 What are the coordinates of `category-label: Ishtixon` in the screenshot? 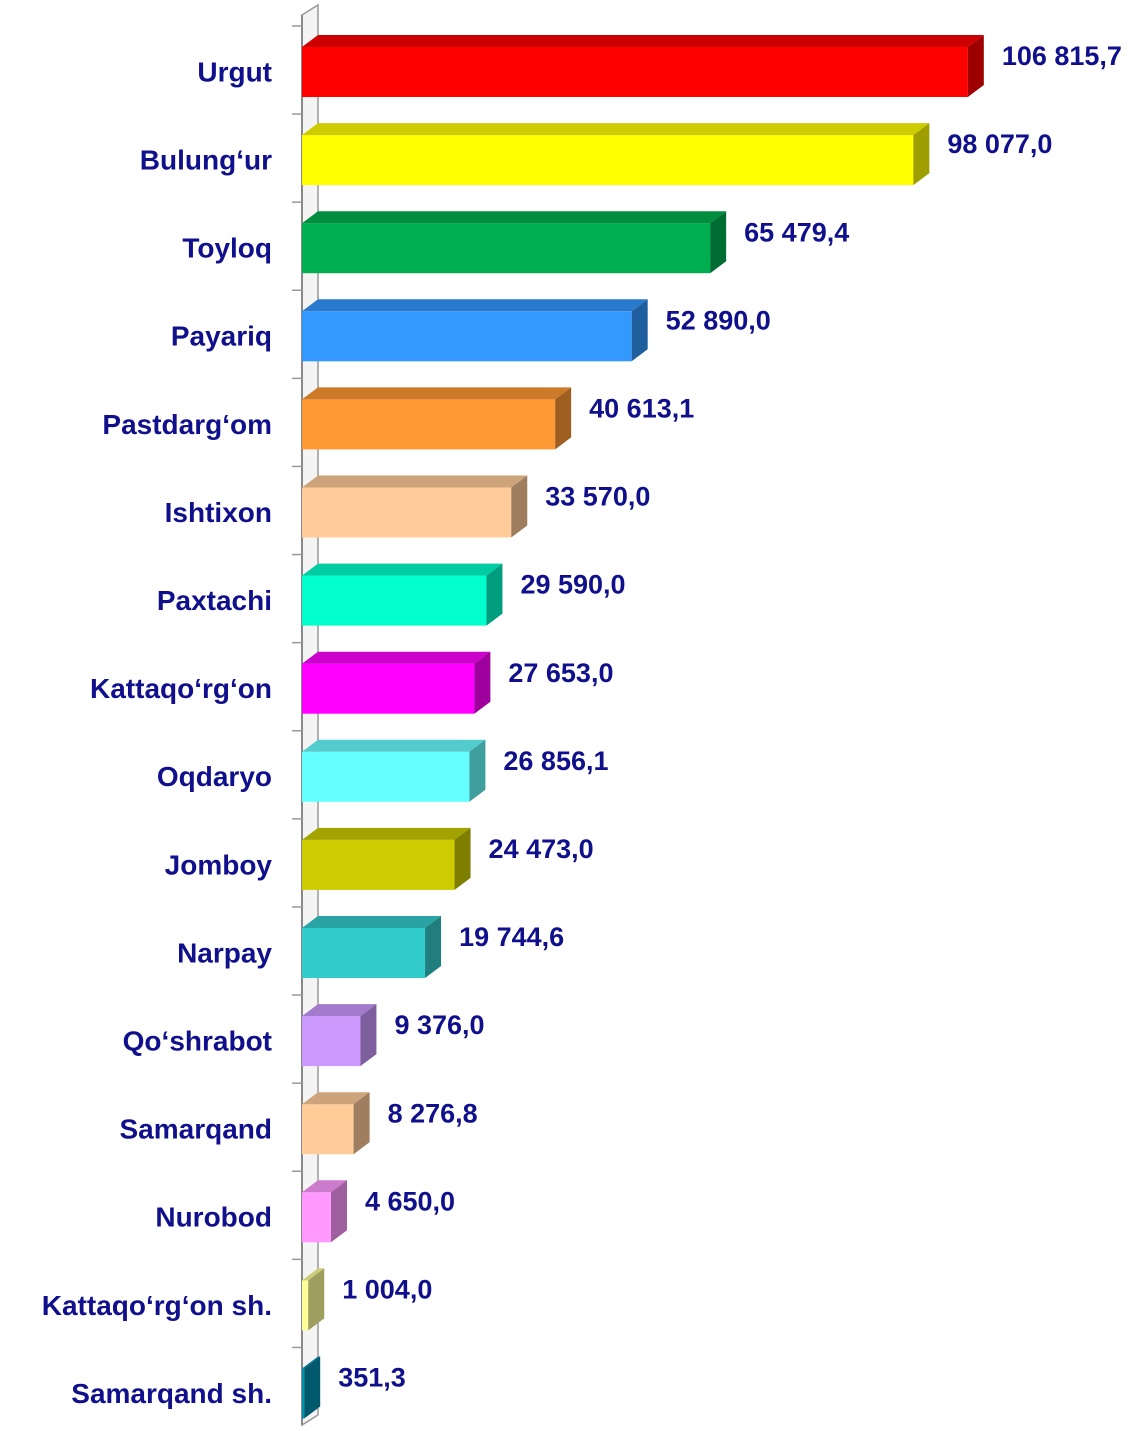 It's located at (218, 512).